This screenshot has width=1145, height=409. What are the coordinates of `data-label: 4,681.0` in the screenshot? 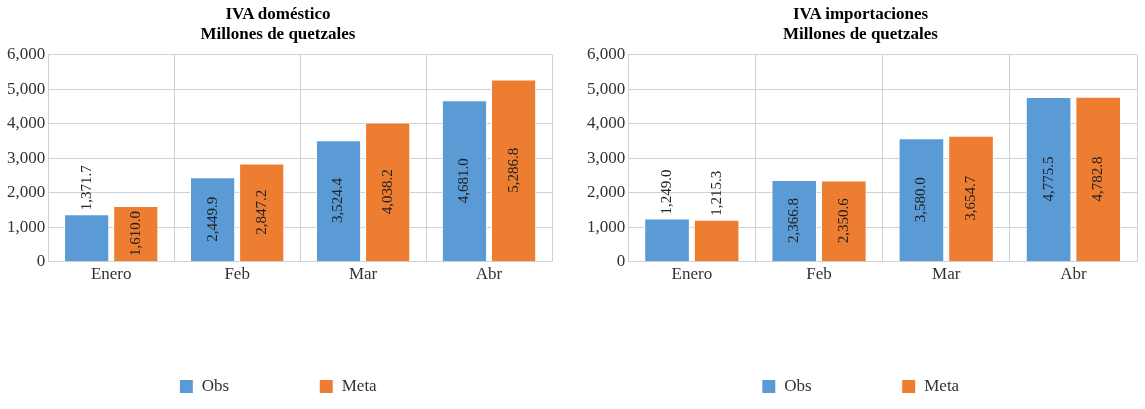 It's located at (463, 181).